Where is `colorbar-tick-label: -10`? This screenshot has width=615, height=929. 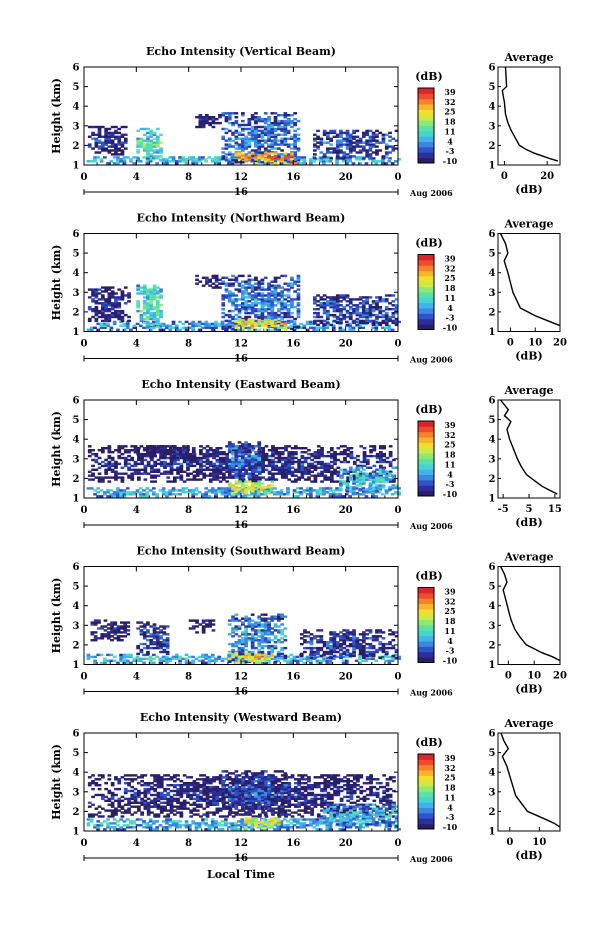
colorbar-tick-label: -10 is located at coordinates (450, 328).